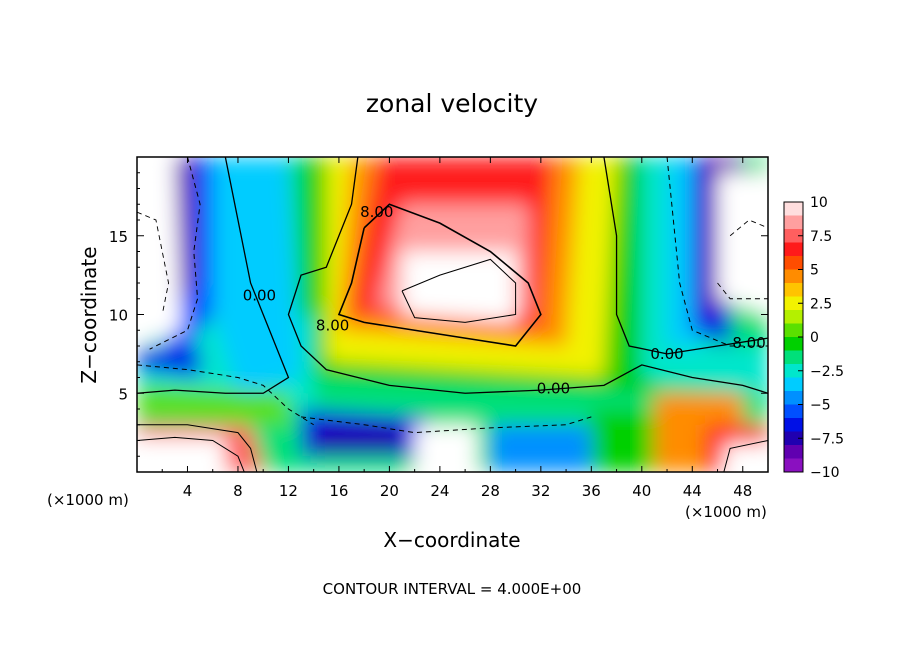  I want to click on x-tick-label: 4, so click(188, 491).